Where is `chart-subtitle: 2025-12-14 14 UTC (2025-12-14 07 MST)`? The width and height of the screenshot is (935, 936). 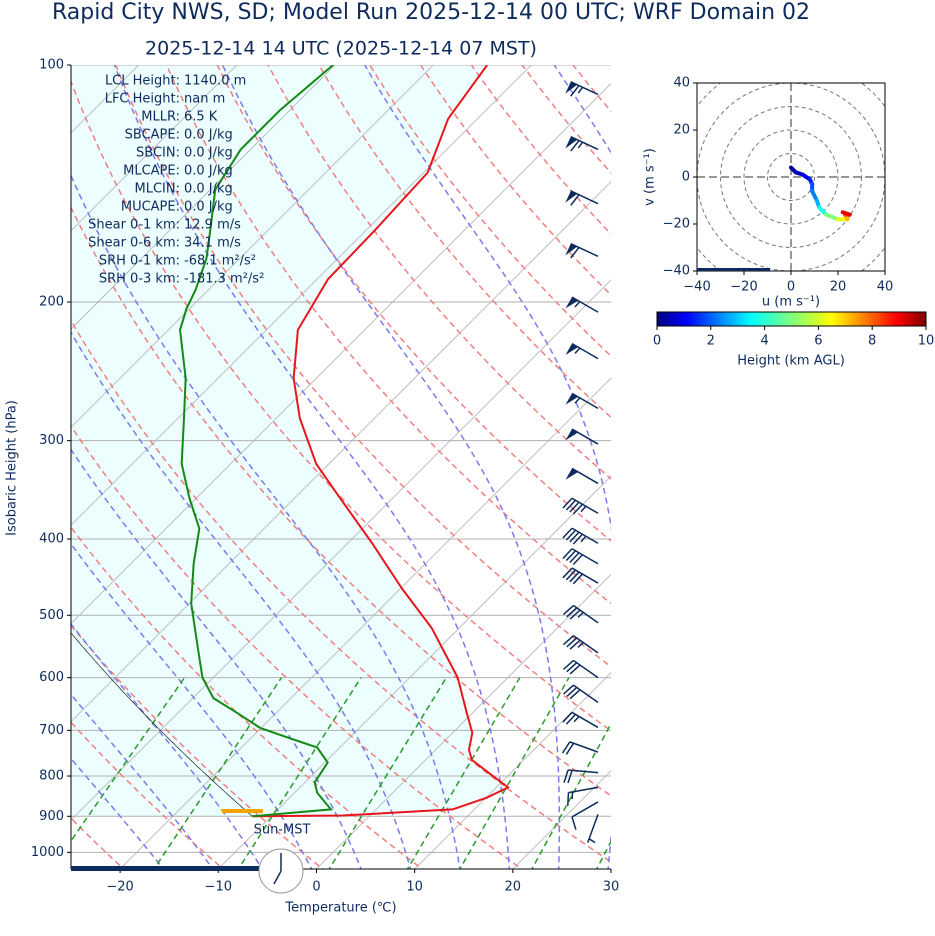
chart-subtitle: 2025-12-14 14 UTC (2025-12-14 07 MST) is located at coordinates (341, 49).